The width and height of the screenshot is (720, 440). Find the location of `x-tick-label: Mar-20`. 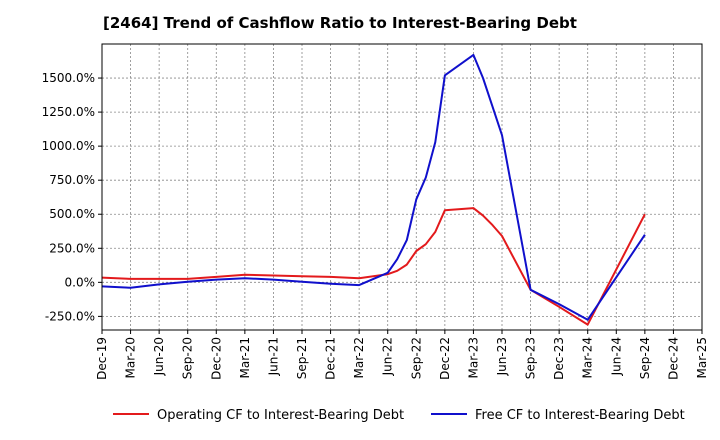

x-tick-label: Mar-20 is located at coordinates (131, 357).